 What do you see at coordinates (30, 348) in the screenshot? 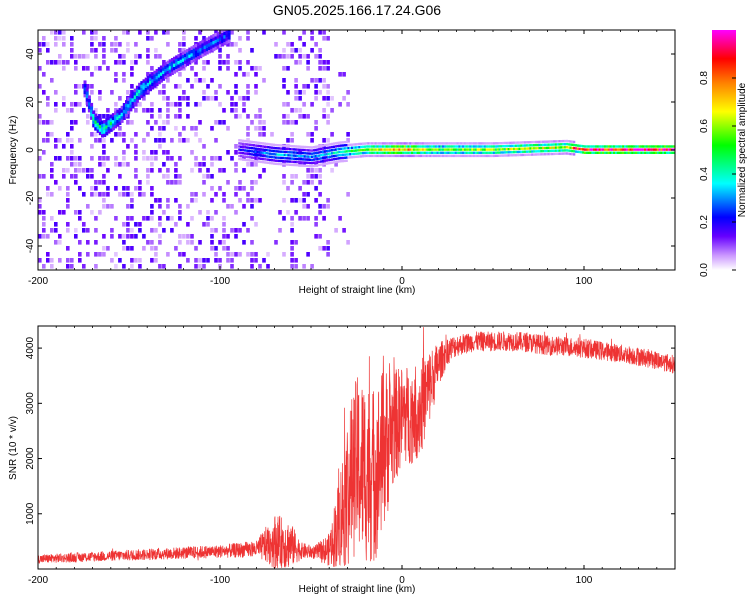
I see `y-tick-label: 4000` at bounding box center [30, 348].